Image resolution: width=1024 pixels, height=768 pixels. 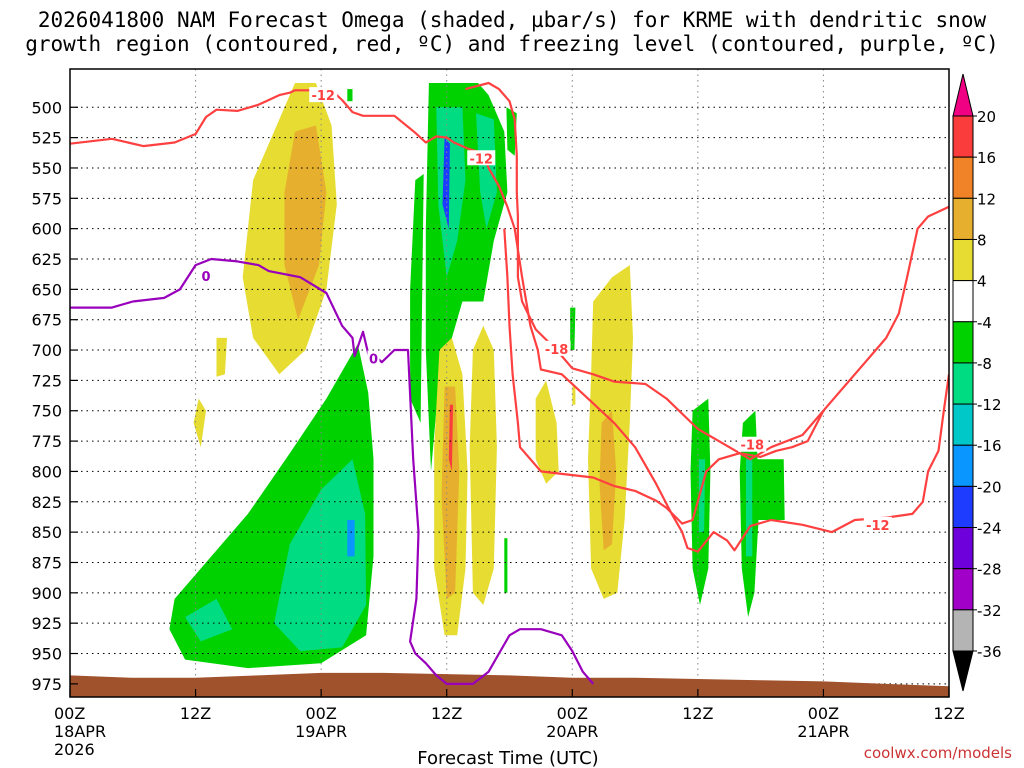 What do you see at coordinates (74, 749) in the screenshot?
I see `x-year-label-0: 2026` at bounding box center [74, 749].